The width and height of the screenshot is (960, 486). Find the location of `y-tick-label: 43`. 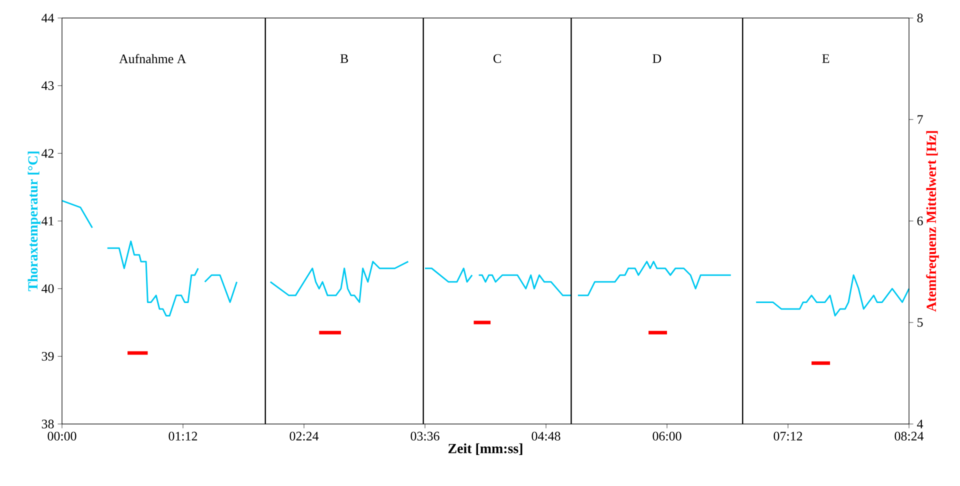

y-tick-label: 43 is located at coordinates (48, 85).